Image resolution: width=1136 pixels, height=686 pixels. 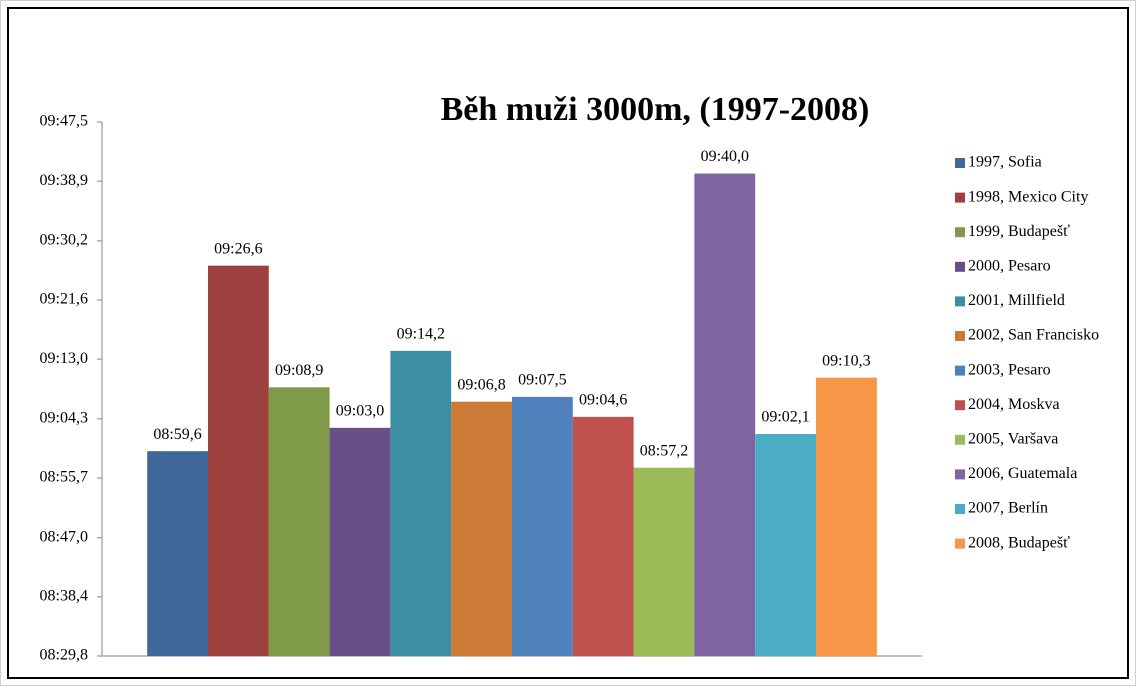 I want to click on legend-label: 2000, Pesaro, so click(x=1009, y=265).